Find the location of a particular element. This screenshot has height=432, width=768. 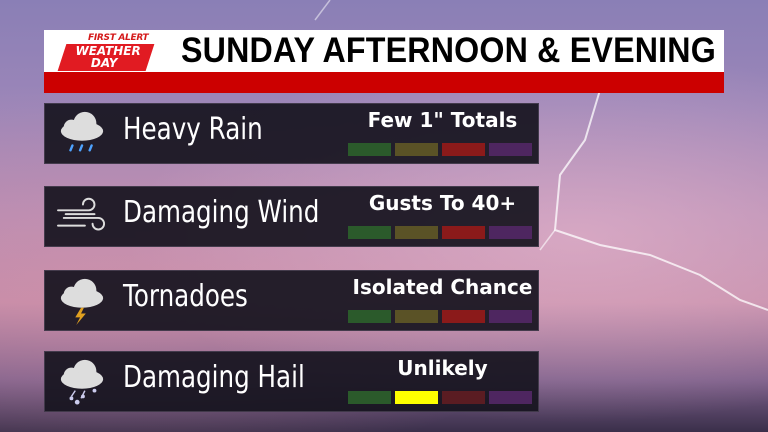

hazard-status: Unlikely is located at coordinates (442, 368).